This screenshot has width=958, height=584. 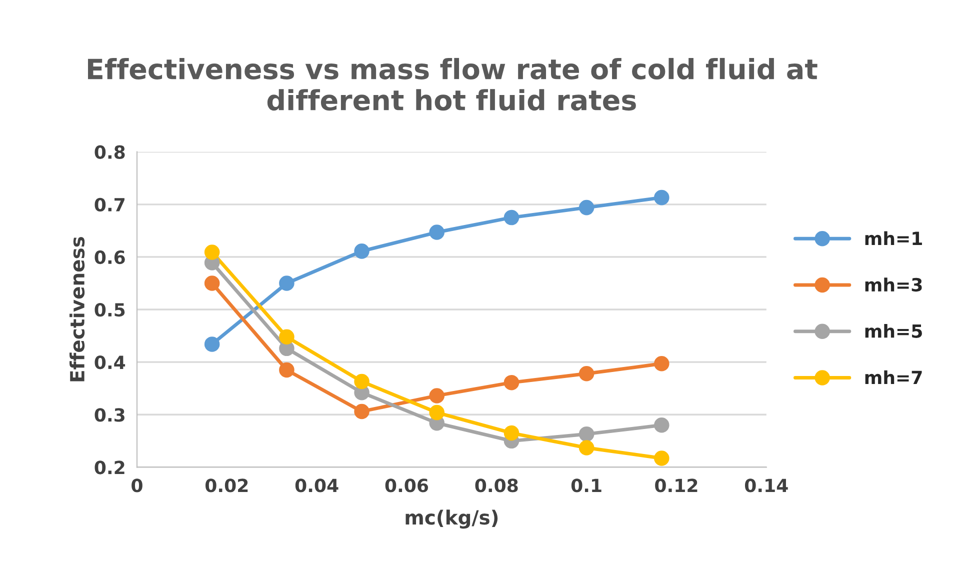 I want to click on x-tick-label: 0.06, so click(x=406, y=485).